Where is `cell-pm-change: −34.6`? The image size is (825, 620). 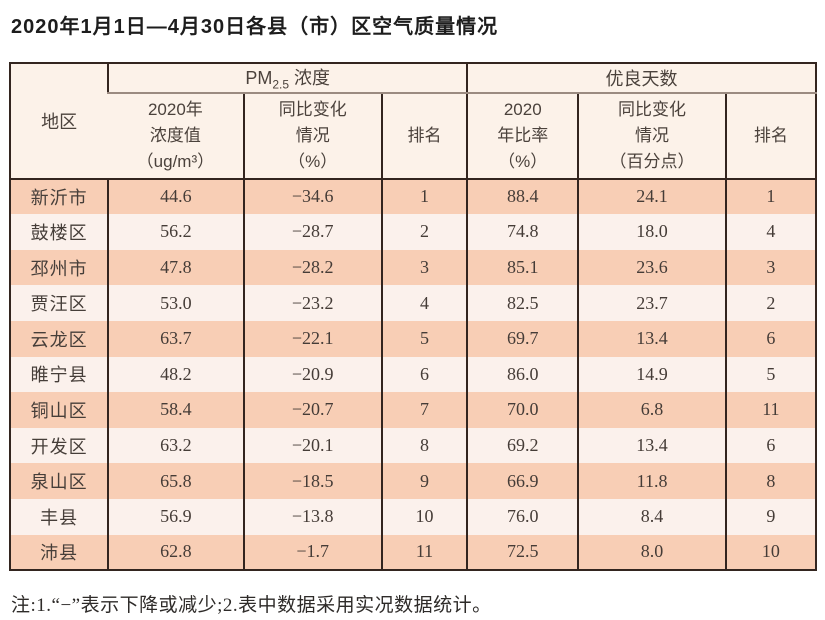
cell-pm-change: −34.6 is located at coordinates (312, 196).